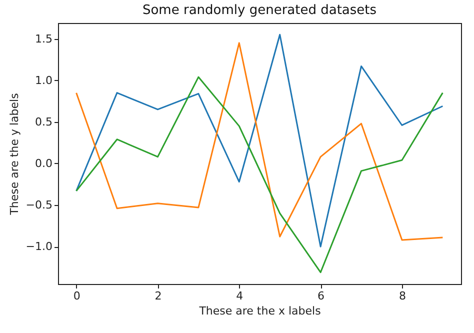 This screenshot has width=474, height=333. Describe the element at coordinates (43, 80) in the screenshot. I see `y-tick-label: 1.0` at that location.